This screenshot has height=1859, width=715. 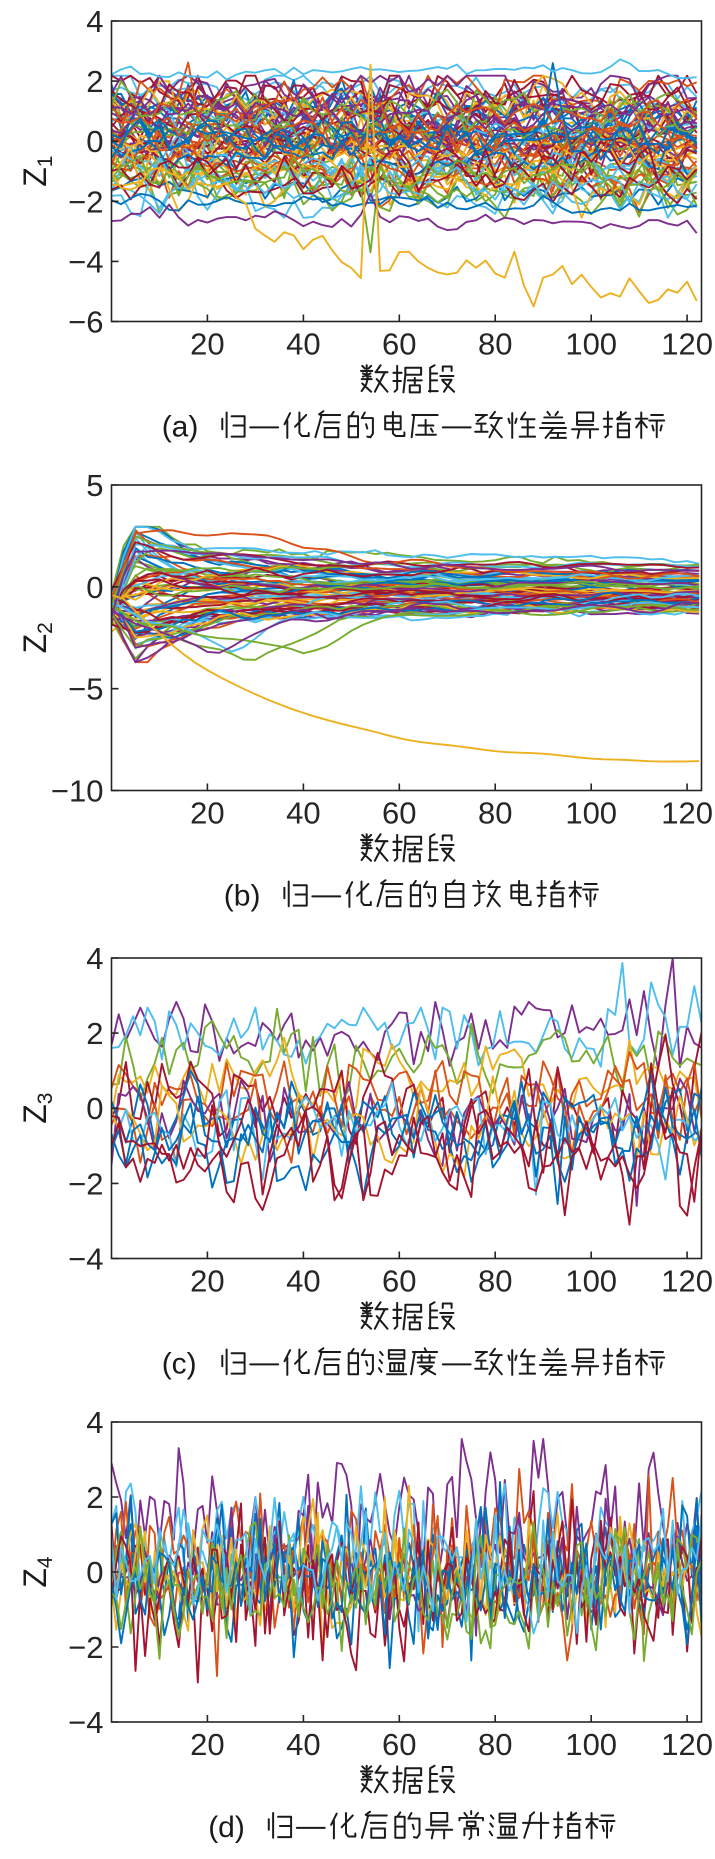 I want to click on svg-text: −6, so click(x=85, y=322).